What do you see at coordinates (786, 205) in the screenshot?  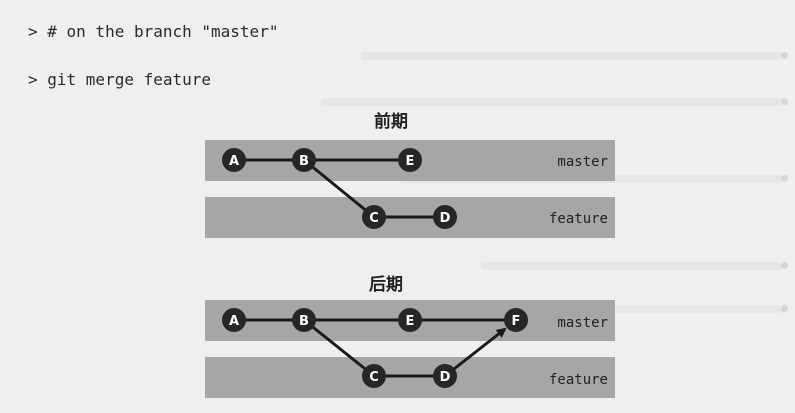 I see `background-texture` at bounding box center [786, 205].